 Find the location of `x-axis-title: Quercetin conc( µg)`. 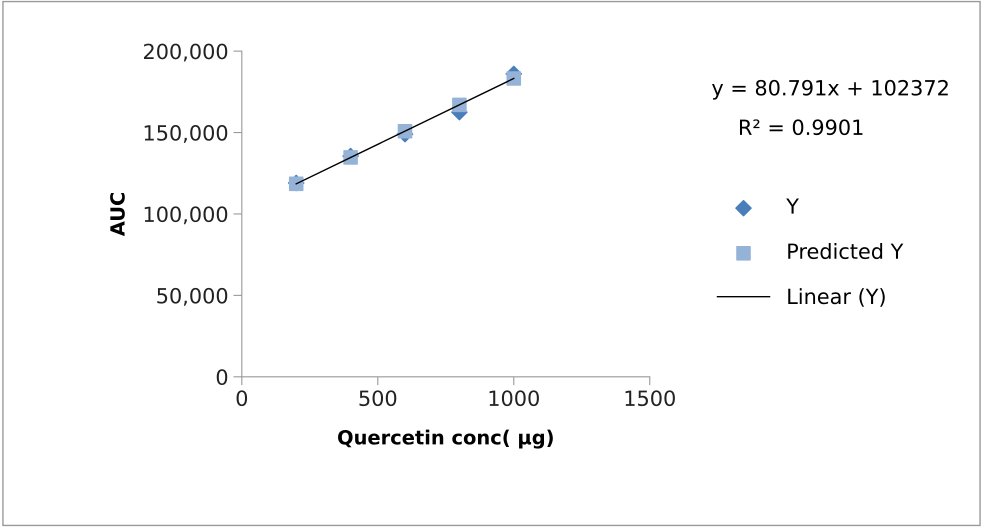

x-axis-title: Quercetin conc( µg) is located at coordinates (445, 439).